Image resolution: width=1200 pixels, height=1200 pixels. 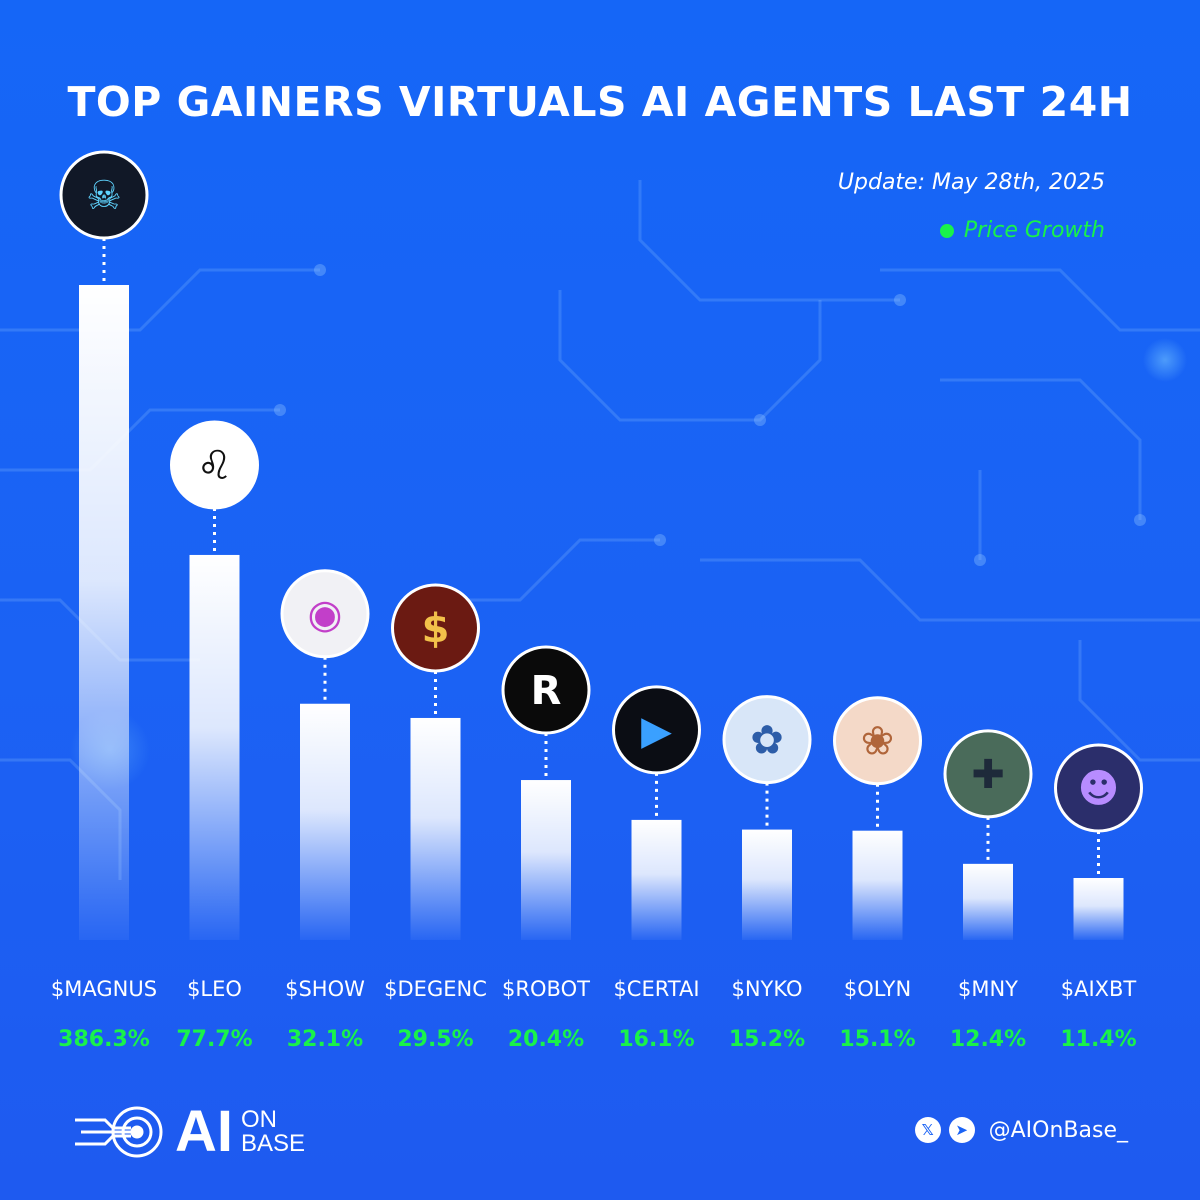 I want to click on anime-girl-icon: ✿, so click(x=767, y=741).